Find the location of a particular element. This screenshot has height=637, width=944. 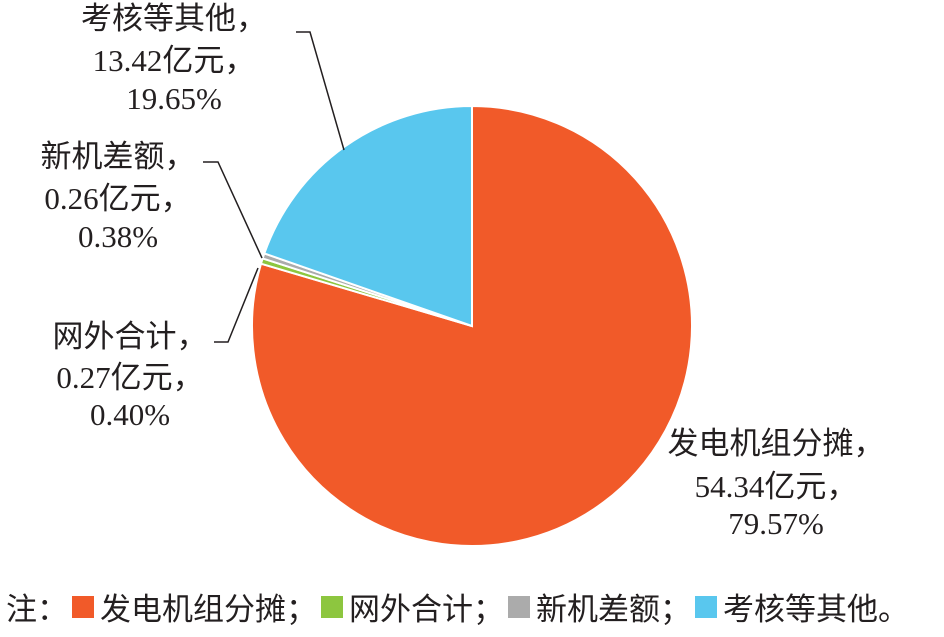

slice-label: 54.34亿元， is located at coordinates (776, 486).